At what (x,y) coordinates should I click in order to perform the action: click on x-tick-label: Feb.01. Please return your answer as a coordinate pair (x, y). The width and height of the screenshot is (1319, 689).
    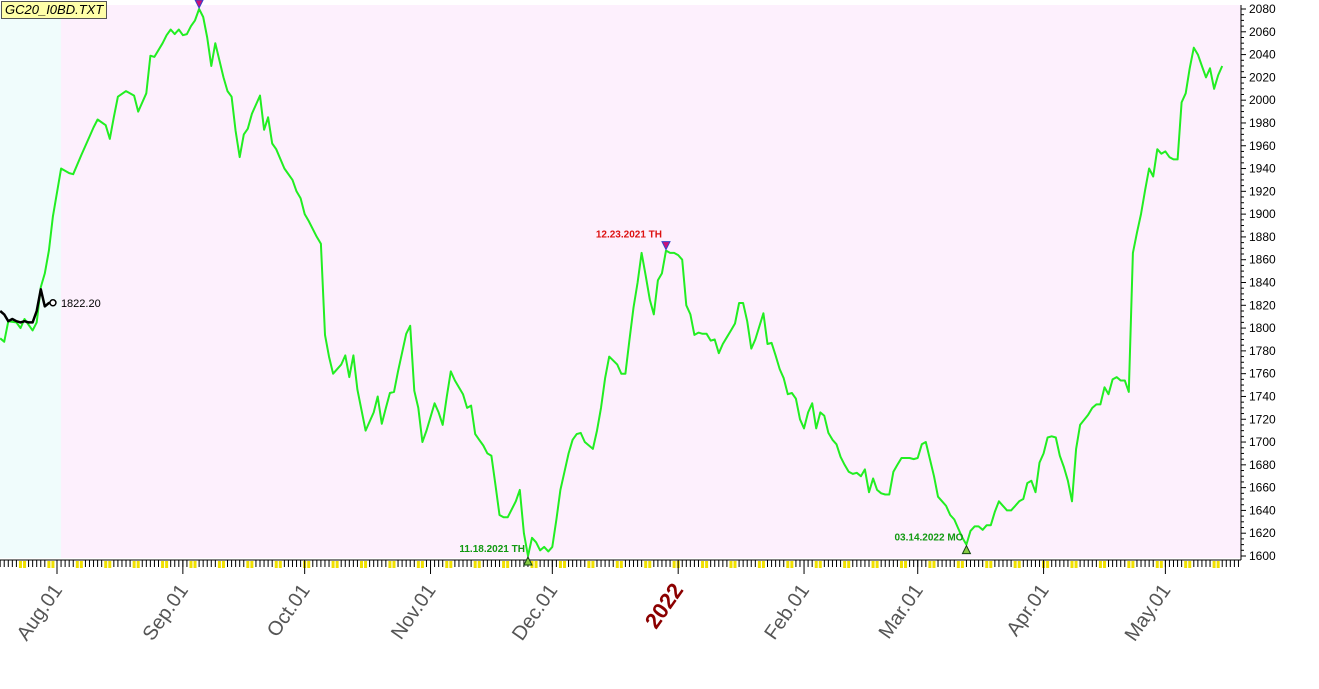
    Looking at the image, I should click on (787, 612).